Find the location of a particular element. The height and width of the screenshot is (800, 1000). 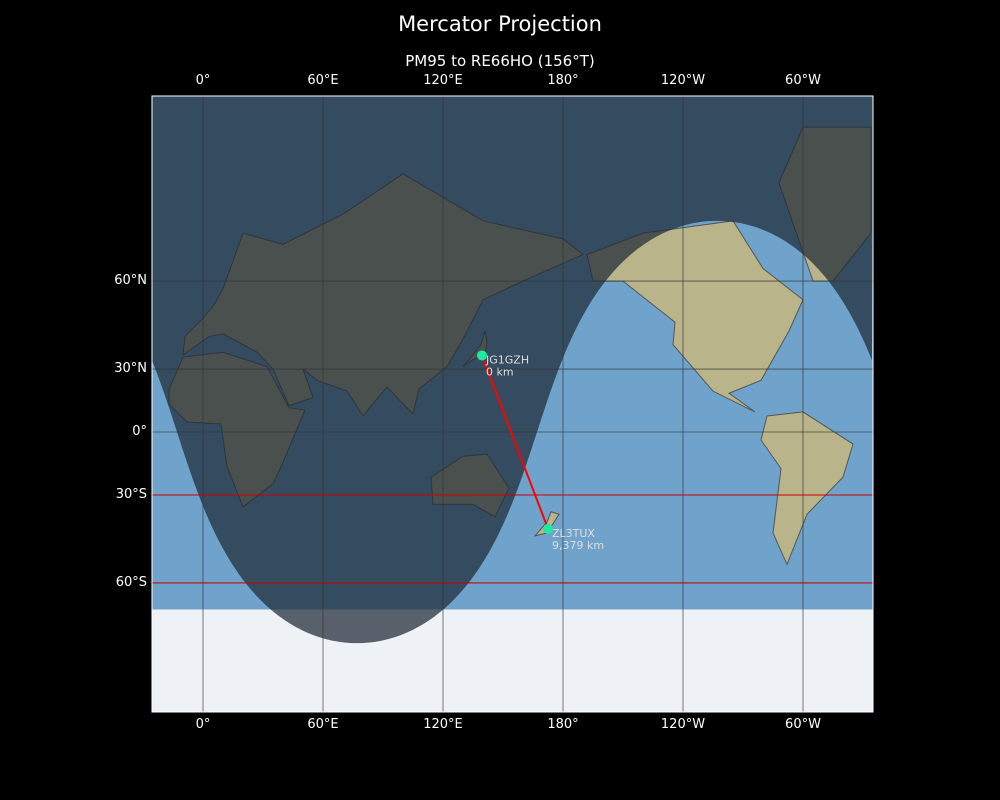

lon-tick-bottom: 60°W is located at coordinates (803, 724).